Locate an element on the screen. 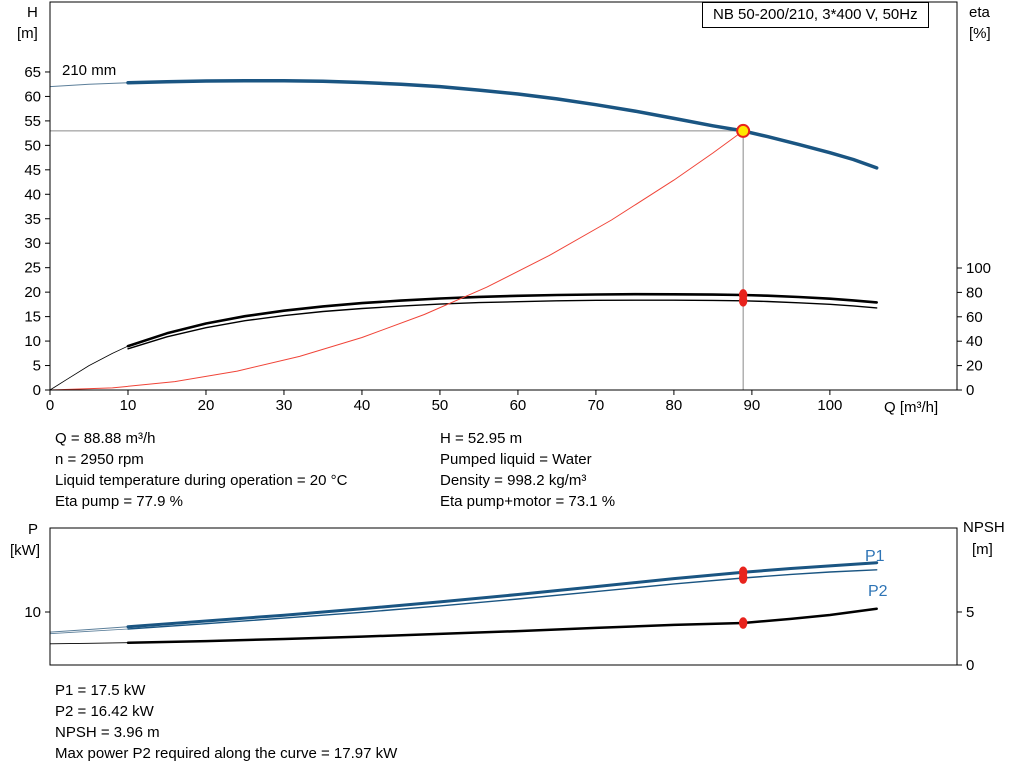  H-tick-label: 30 is located at coordinates (32, 243).